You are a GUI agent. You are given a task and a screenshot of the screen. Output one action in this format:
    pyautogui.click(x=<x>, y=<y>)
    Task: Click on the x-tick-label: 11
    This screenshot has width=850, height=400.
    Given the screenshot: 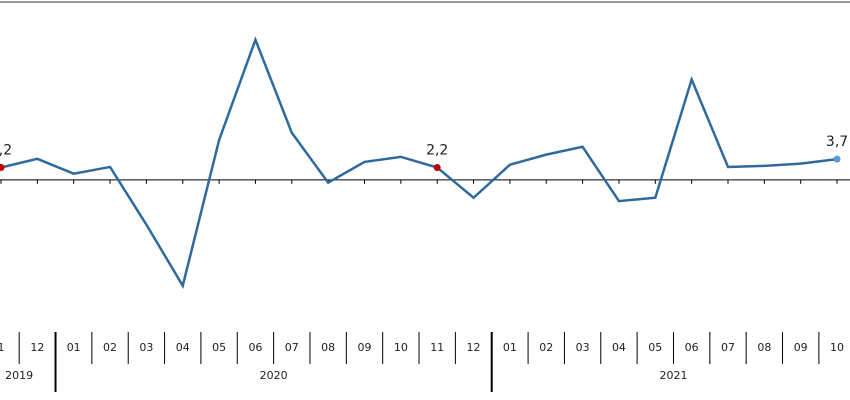 What is the action you would take?
    pyautogui.click(x=437, y=347)
    